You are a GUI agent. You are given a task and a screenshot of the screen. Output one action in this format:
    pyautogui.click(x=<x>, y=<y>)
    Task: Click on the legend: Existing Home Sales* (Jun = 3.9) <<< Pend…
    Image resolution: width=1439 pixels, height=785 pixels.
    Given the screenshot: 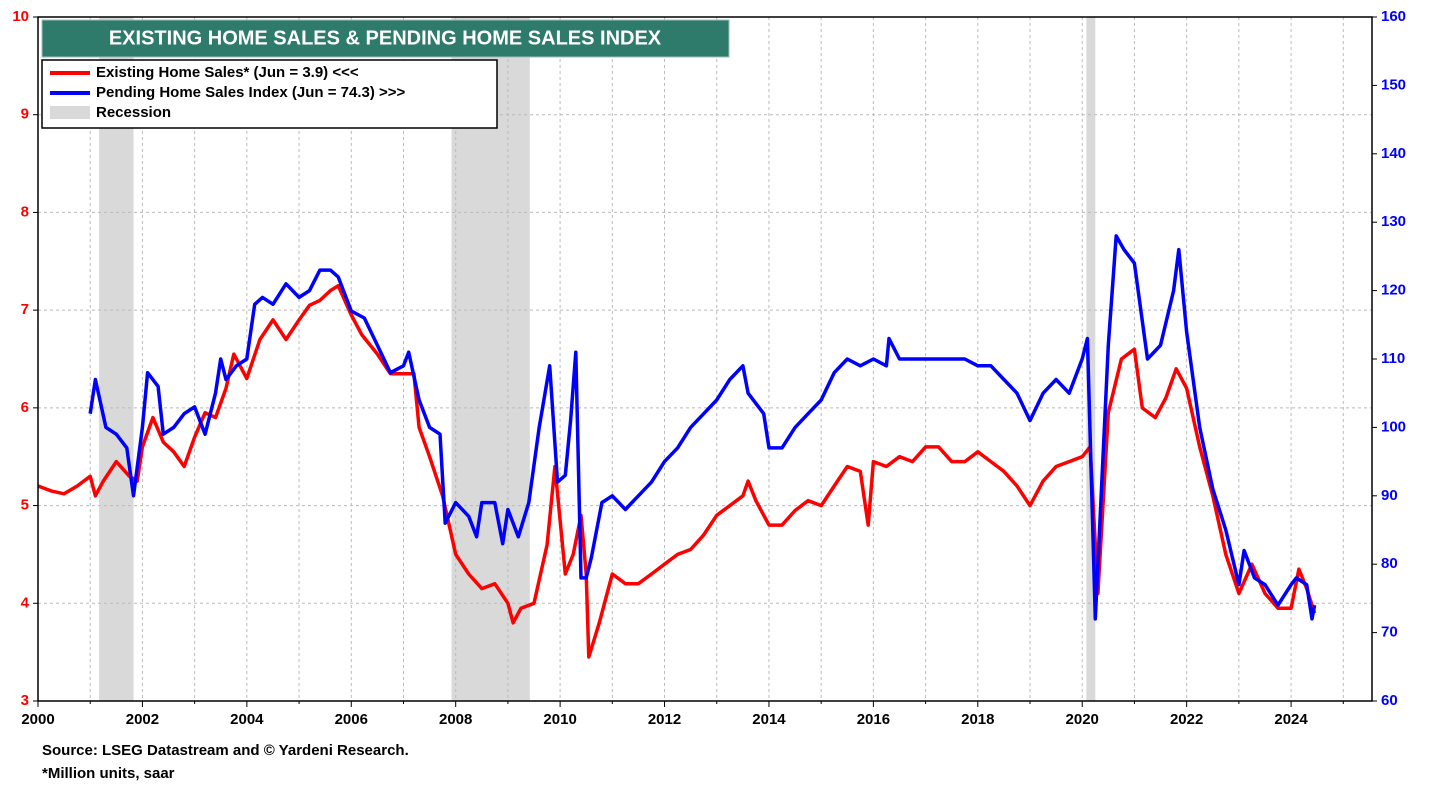 What is the action you would take?
    pyautogui.click(x=228, y=92)
    